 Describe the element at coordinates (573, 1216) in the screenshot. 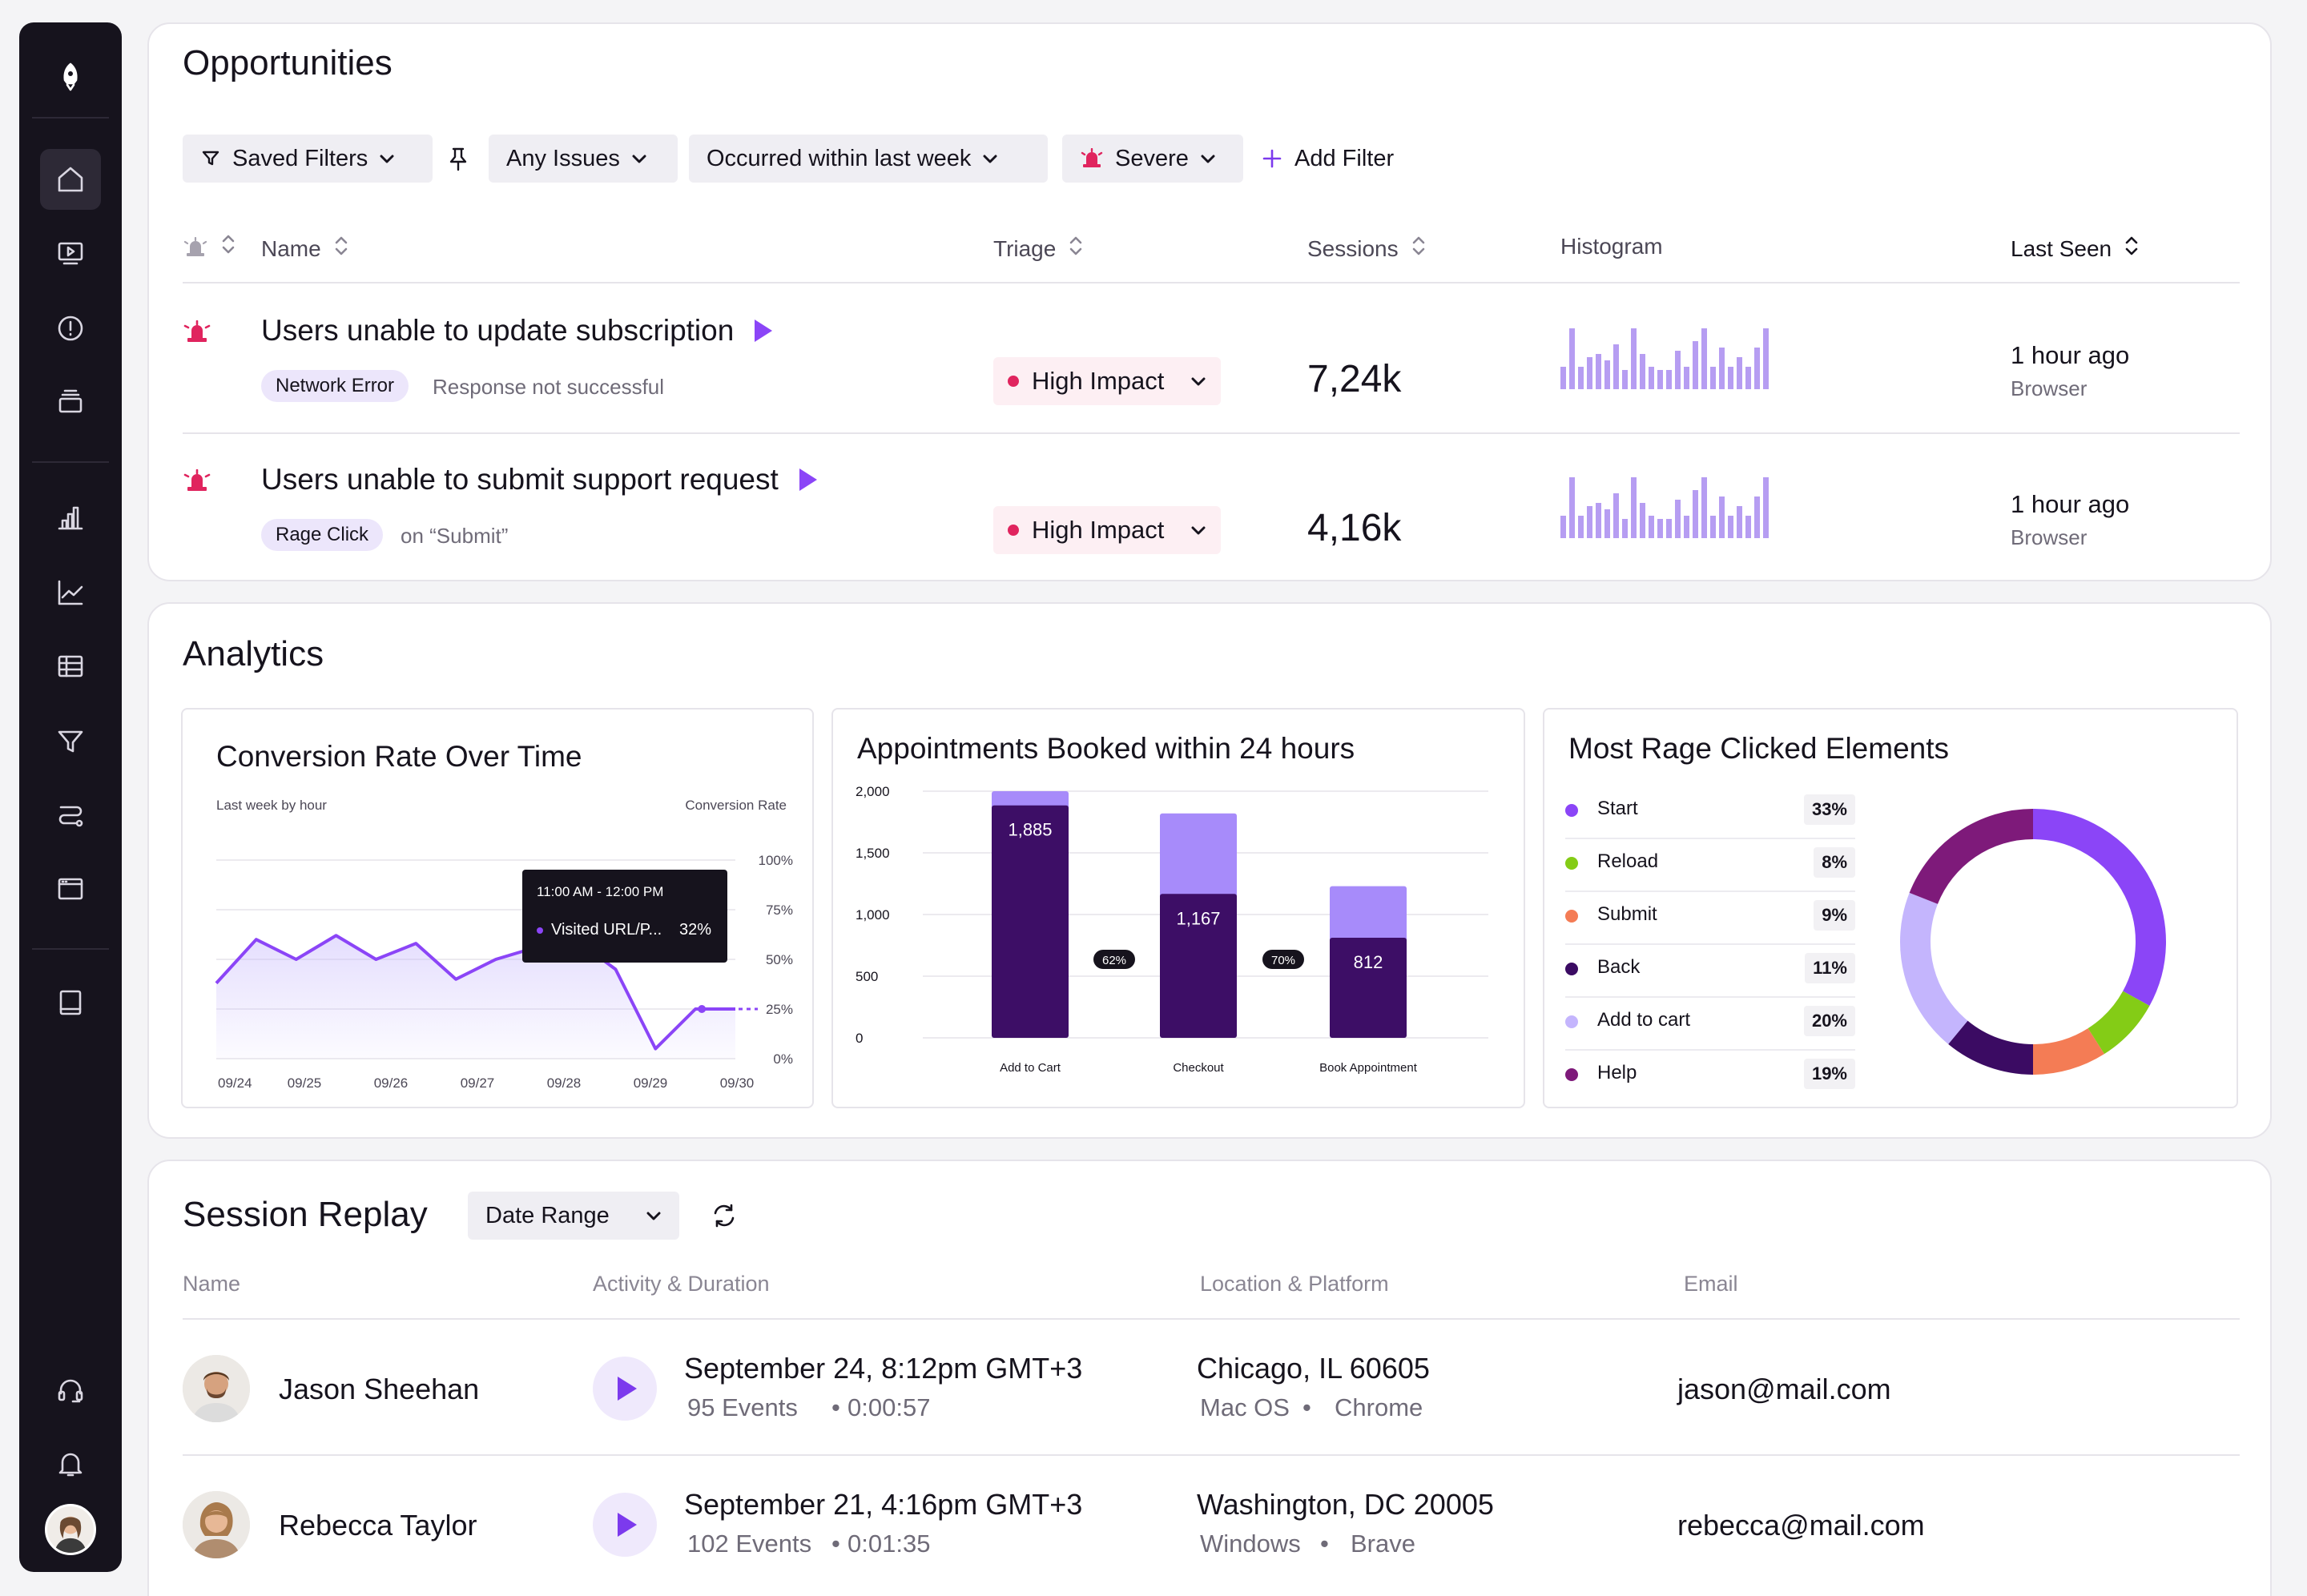

I see `date-range-dropdown: Date Range` at that location.